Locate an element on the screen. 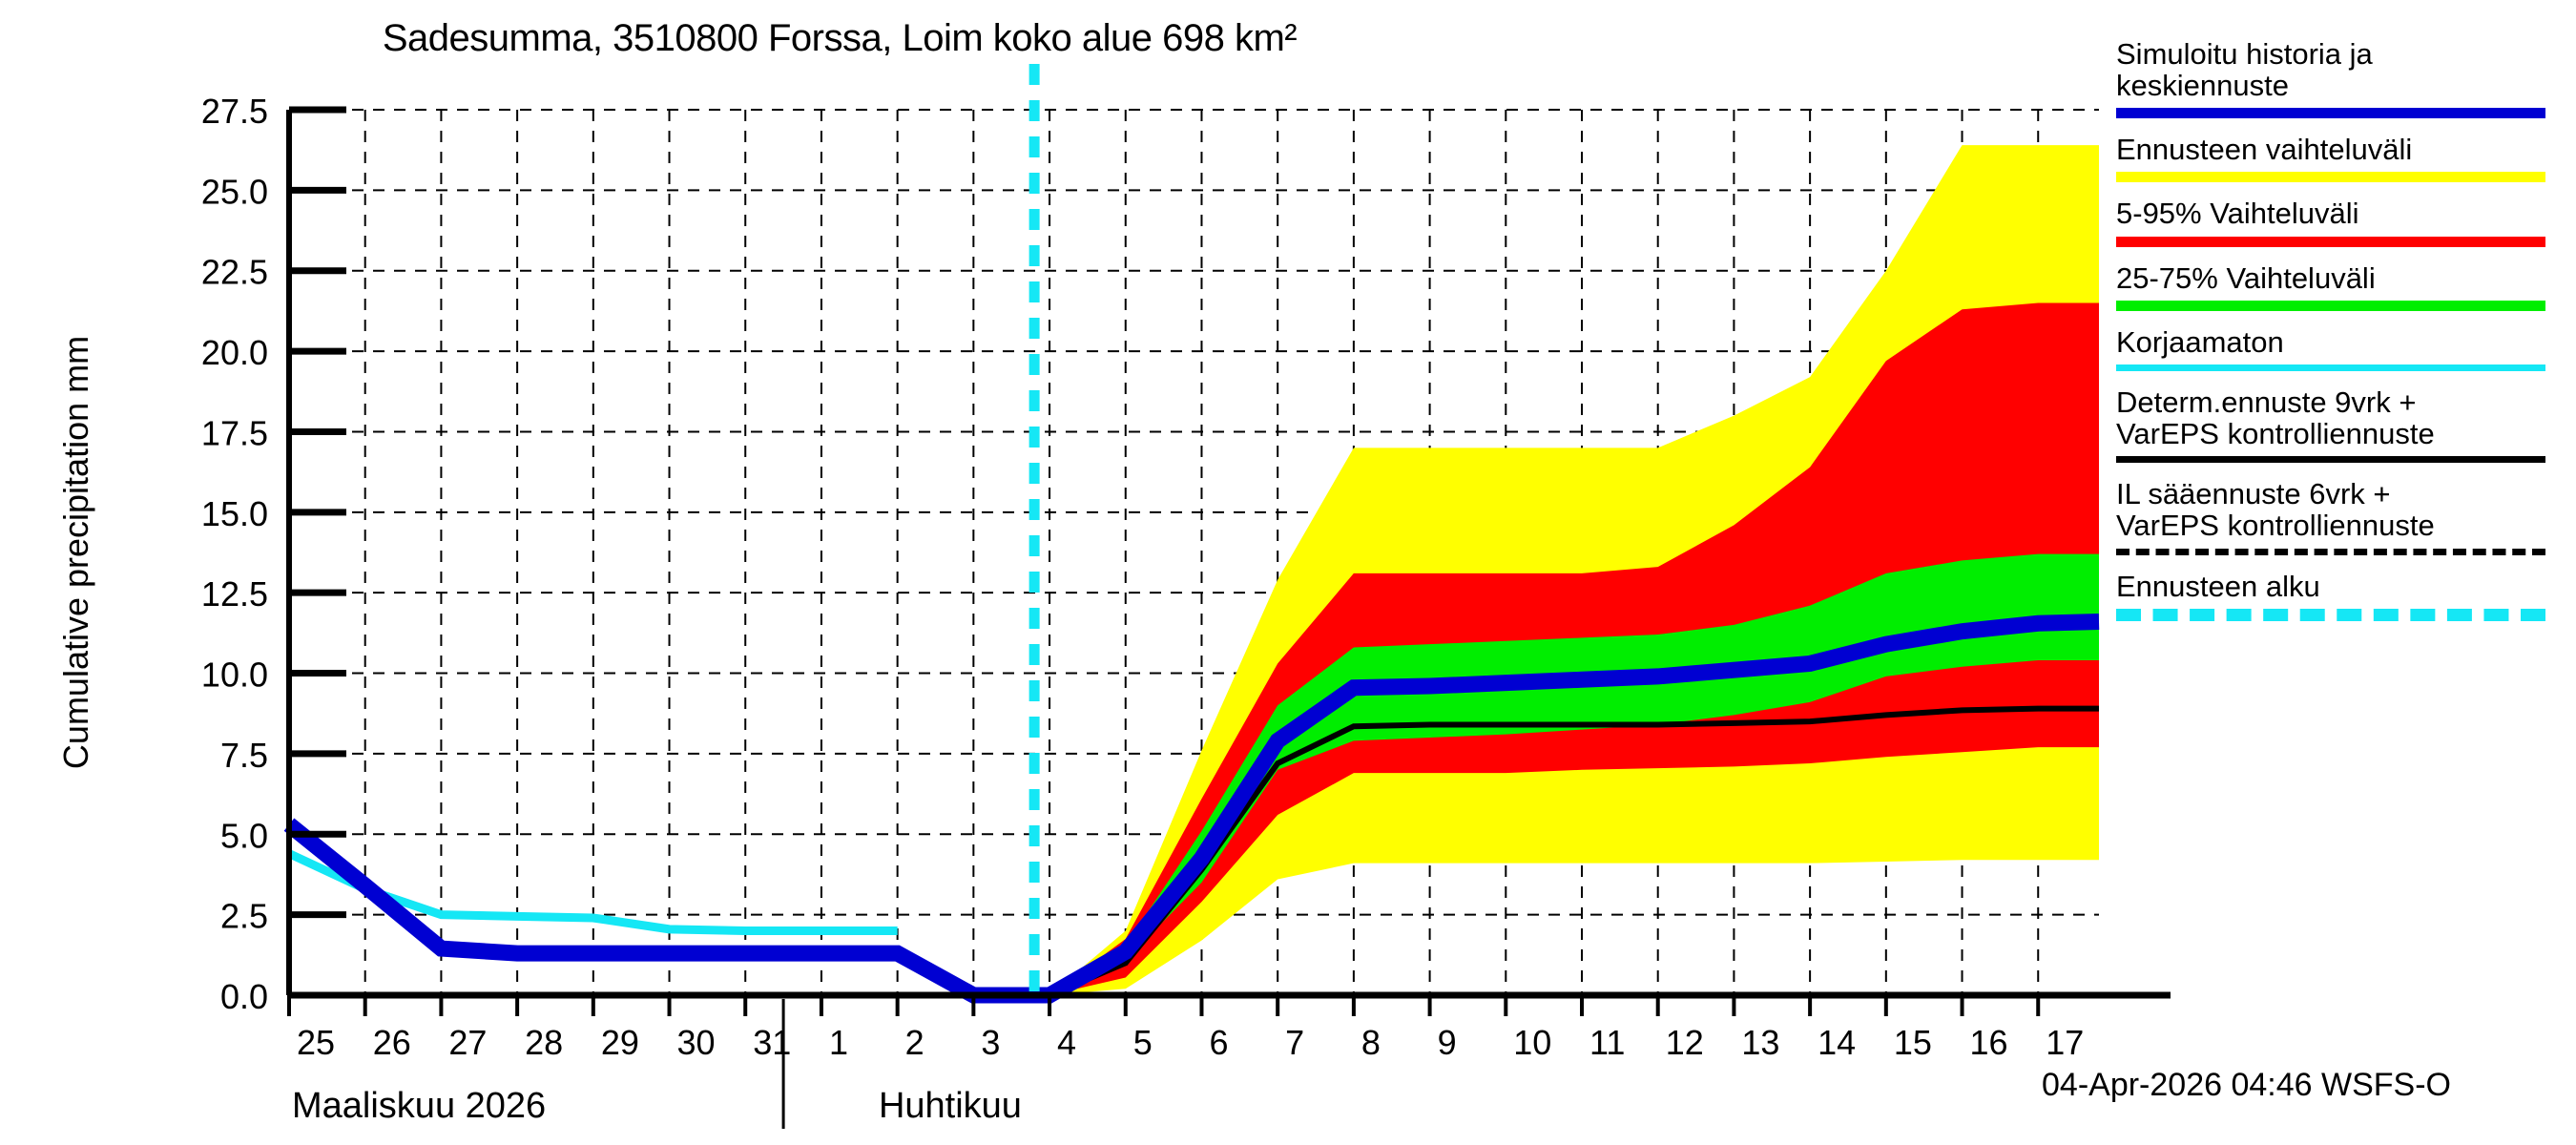 The height and width of the screenshot is (1145, 2576). x-tick-label: 5 is located at coordinates (1143, 1042).